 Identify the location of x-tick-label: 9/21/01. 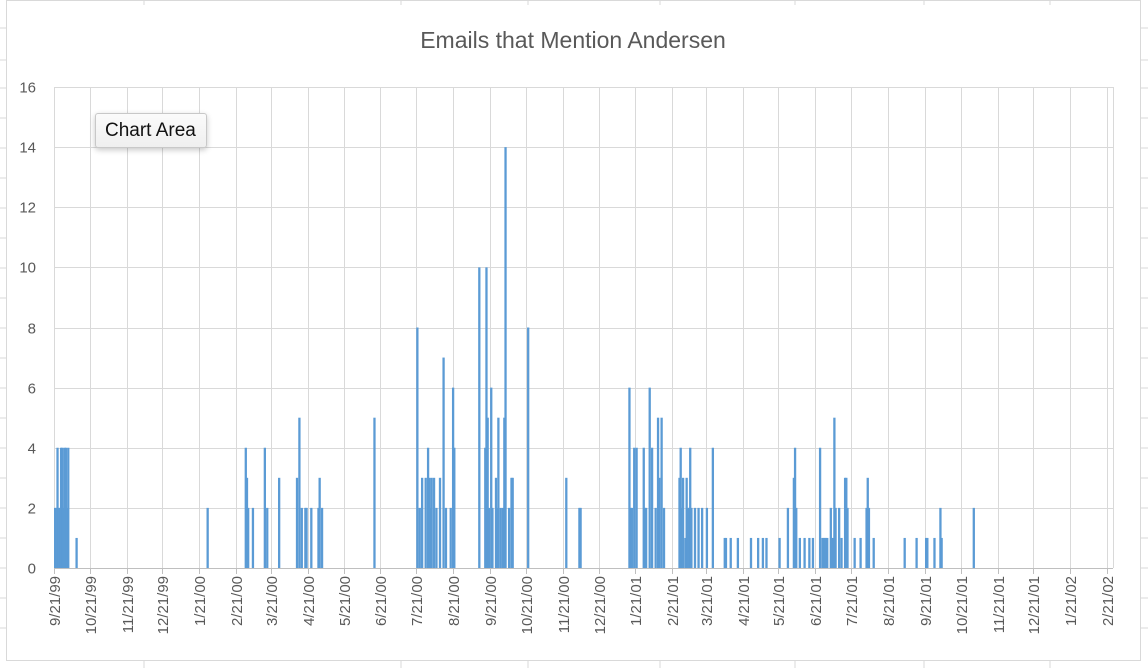
(926, 601).